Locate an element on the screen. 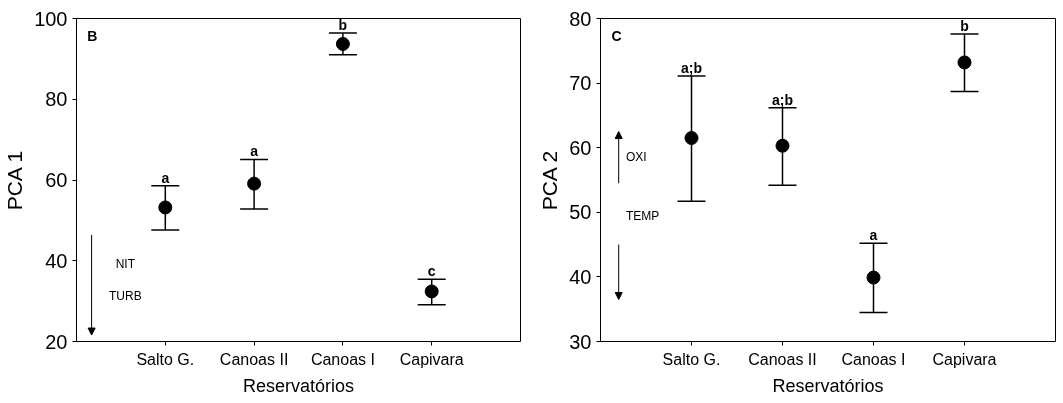 The width and height of the screenshot is (1063, 403). y-axis-title: PCA 2 is located at coordinates (550, 180).